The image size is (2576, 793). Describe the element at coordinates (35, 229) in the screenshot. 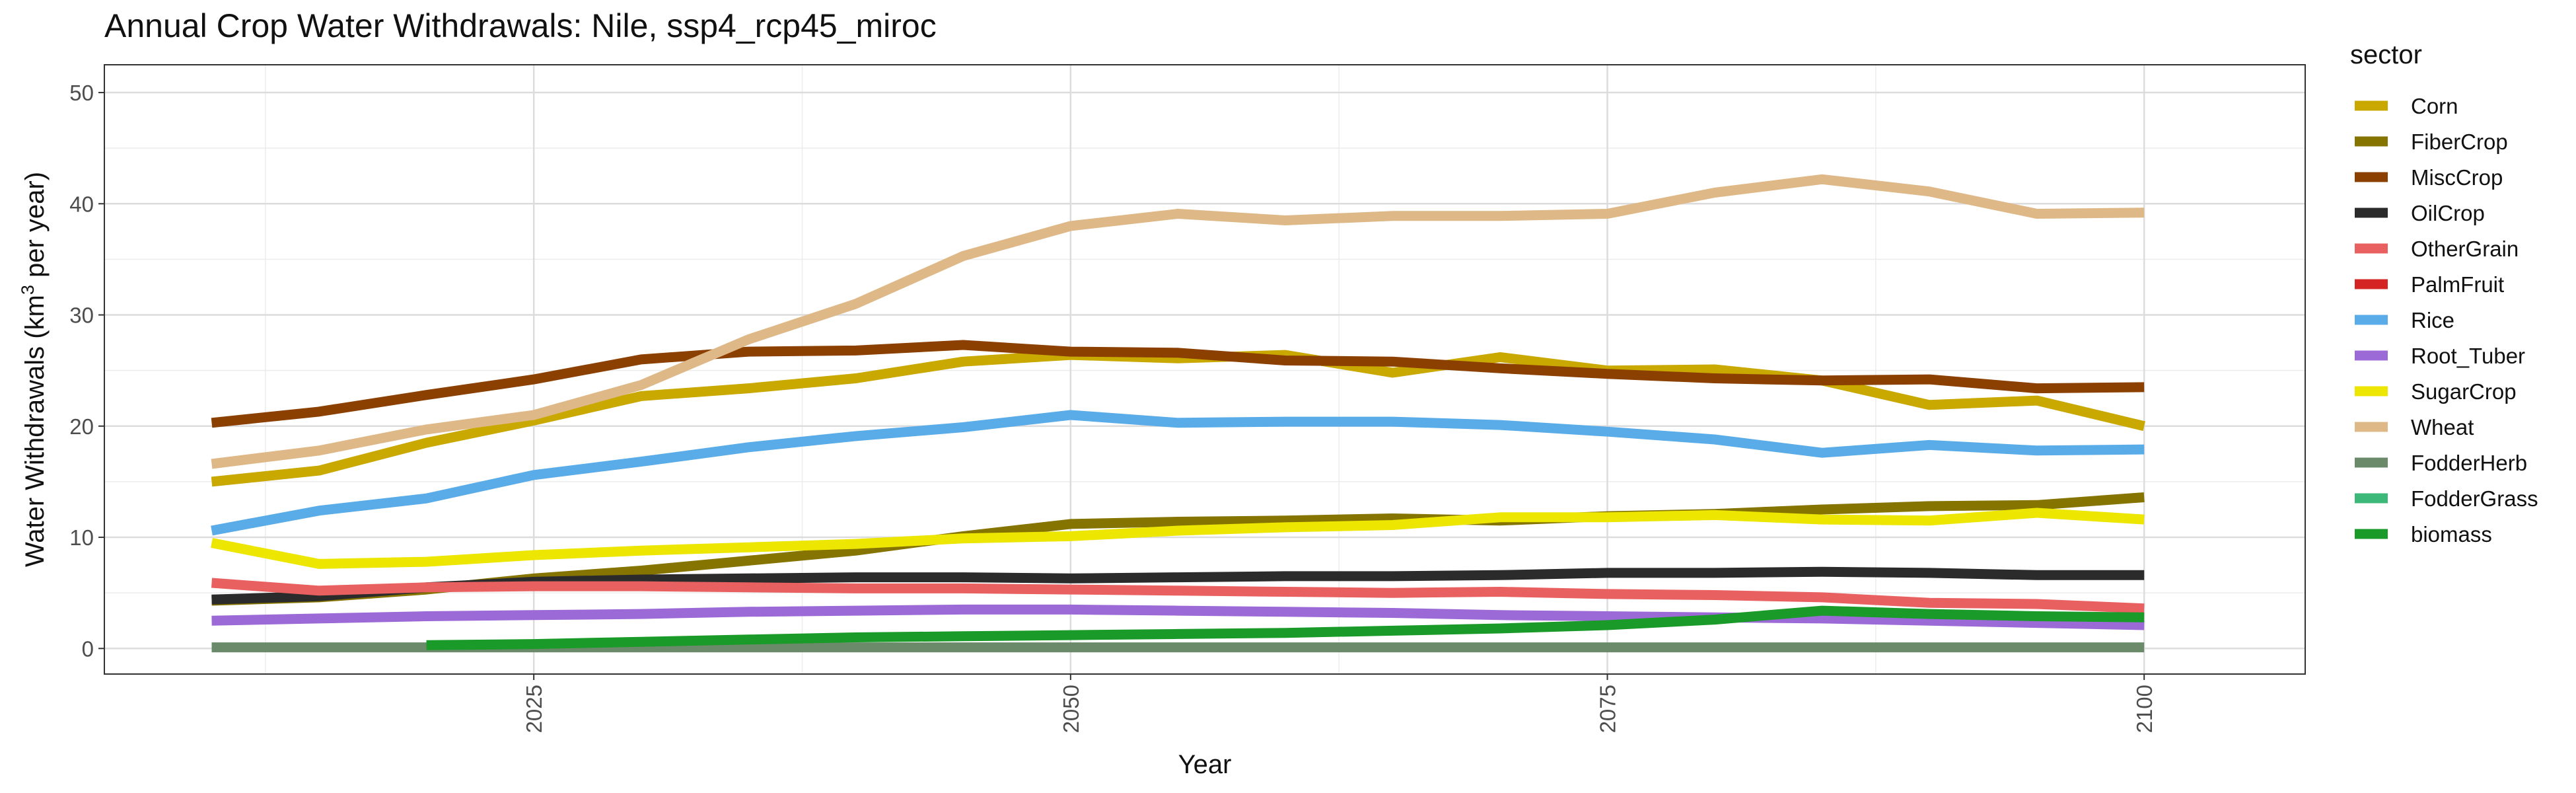

I see `y-axis-title-unit: per year)` at that location.